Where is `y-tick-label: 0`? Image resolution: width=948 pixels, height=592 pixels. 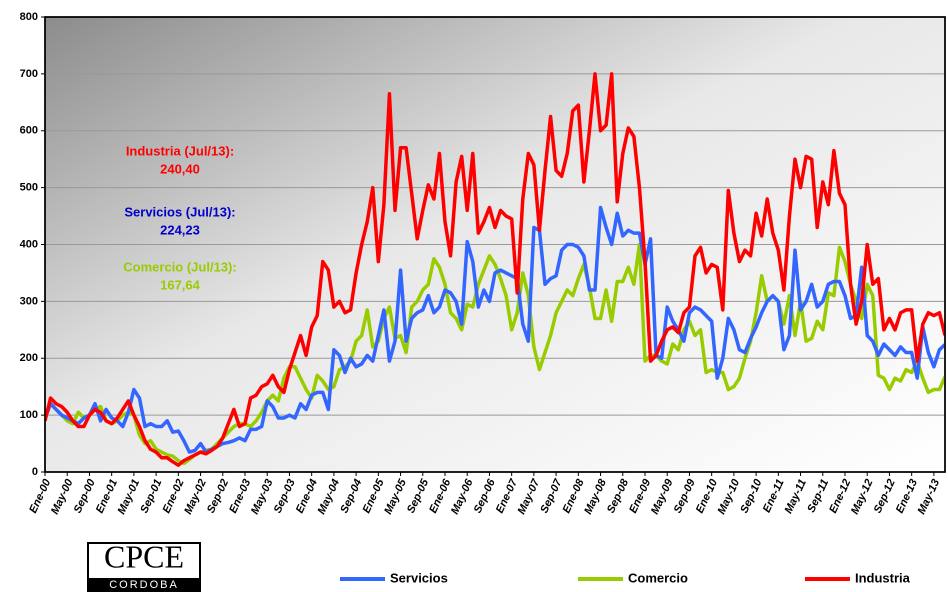
y-tick-label: 0 is located at coordinates (35, 472).